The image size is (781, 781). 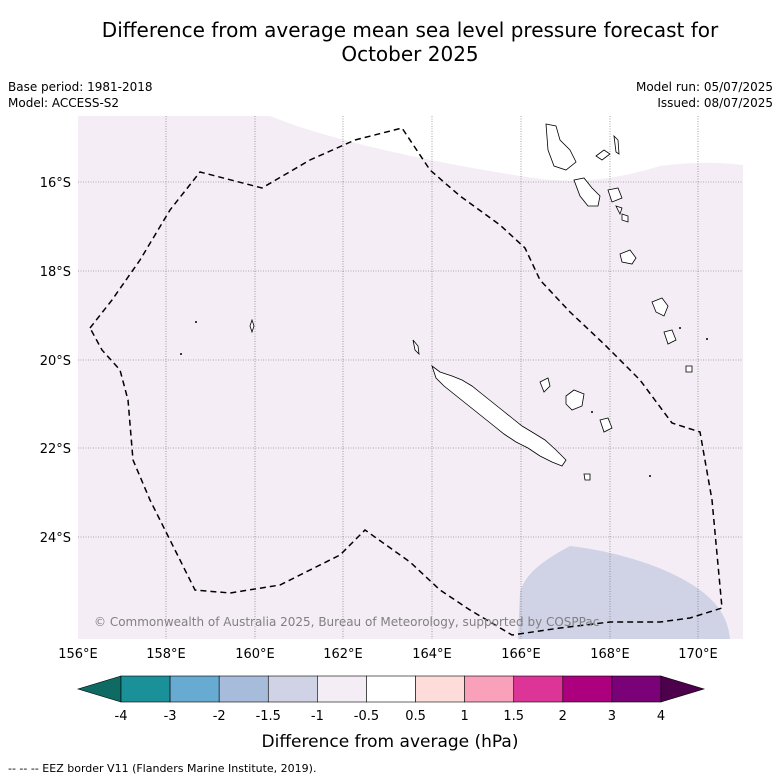 What do you see at coordinates (464, 716) in the screenshot?
I see `colorbar-tick-label: 1` at bounding box center [464, 716].